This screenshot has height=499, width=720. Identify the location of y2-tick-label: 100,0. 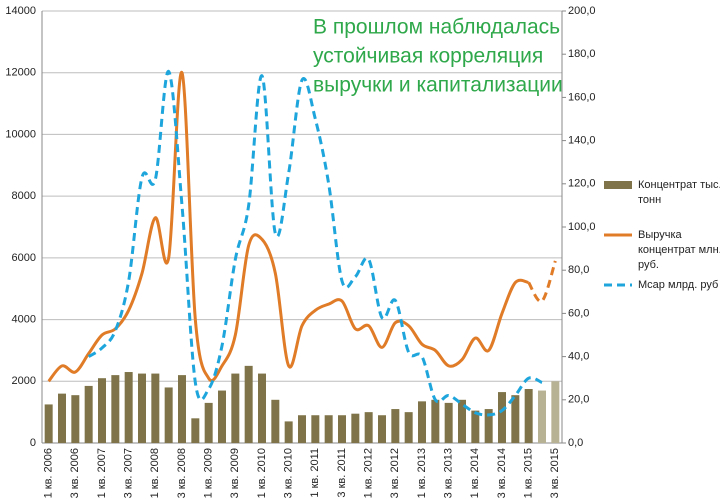
(582, 227).